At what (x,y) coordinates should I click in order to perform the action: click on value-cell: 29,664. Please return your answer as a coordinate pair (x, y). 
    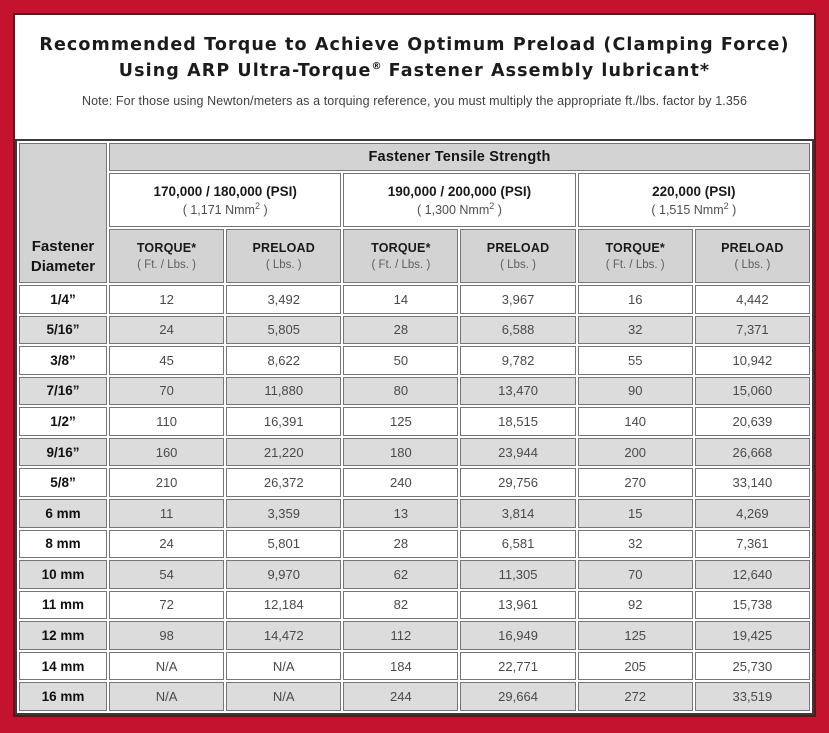
    Looking at the image, I should click on (518, 696).